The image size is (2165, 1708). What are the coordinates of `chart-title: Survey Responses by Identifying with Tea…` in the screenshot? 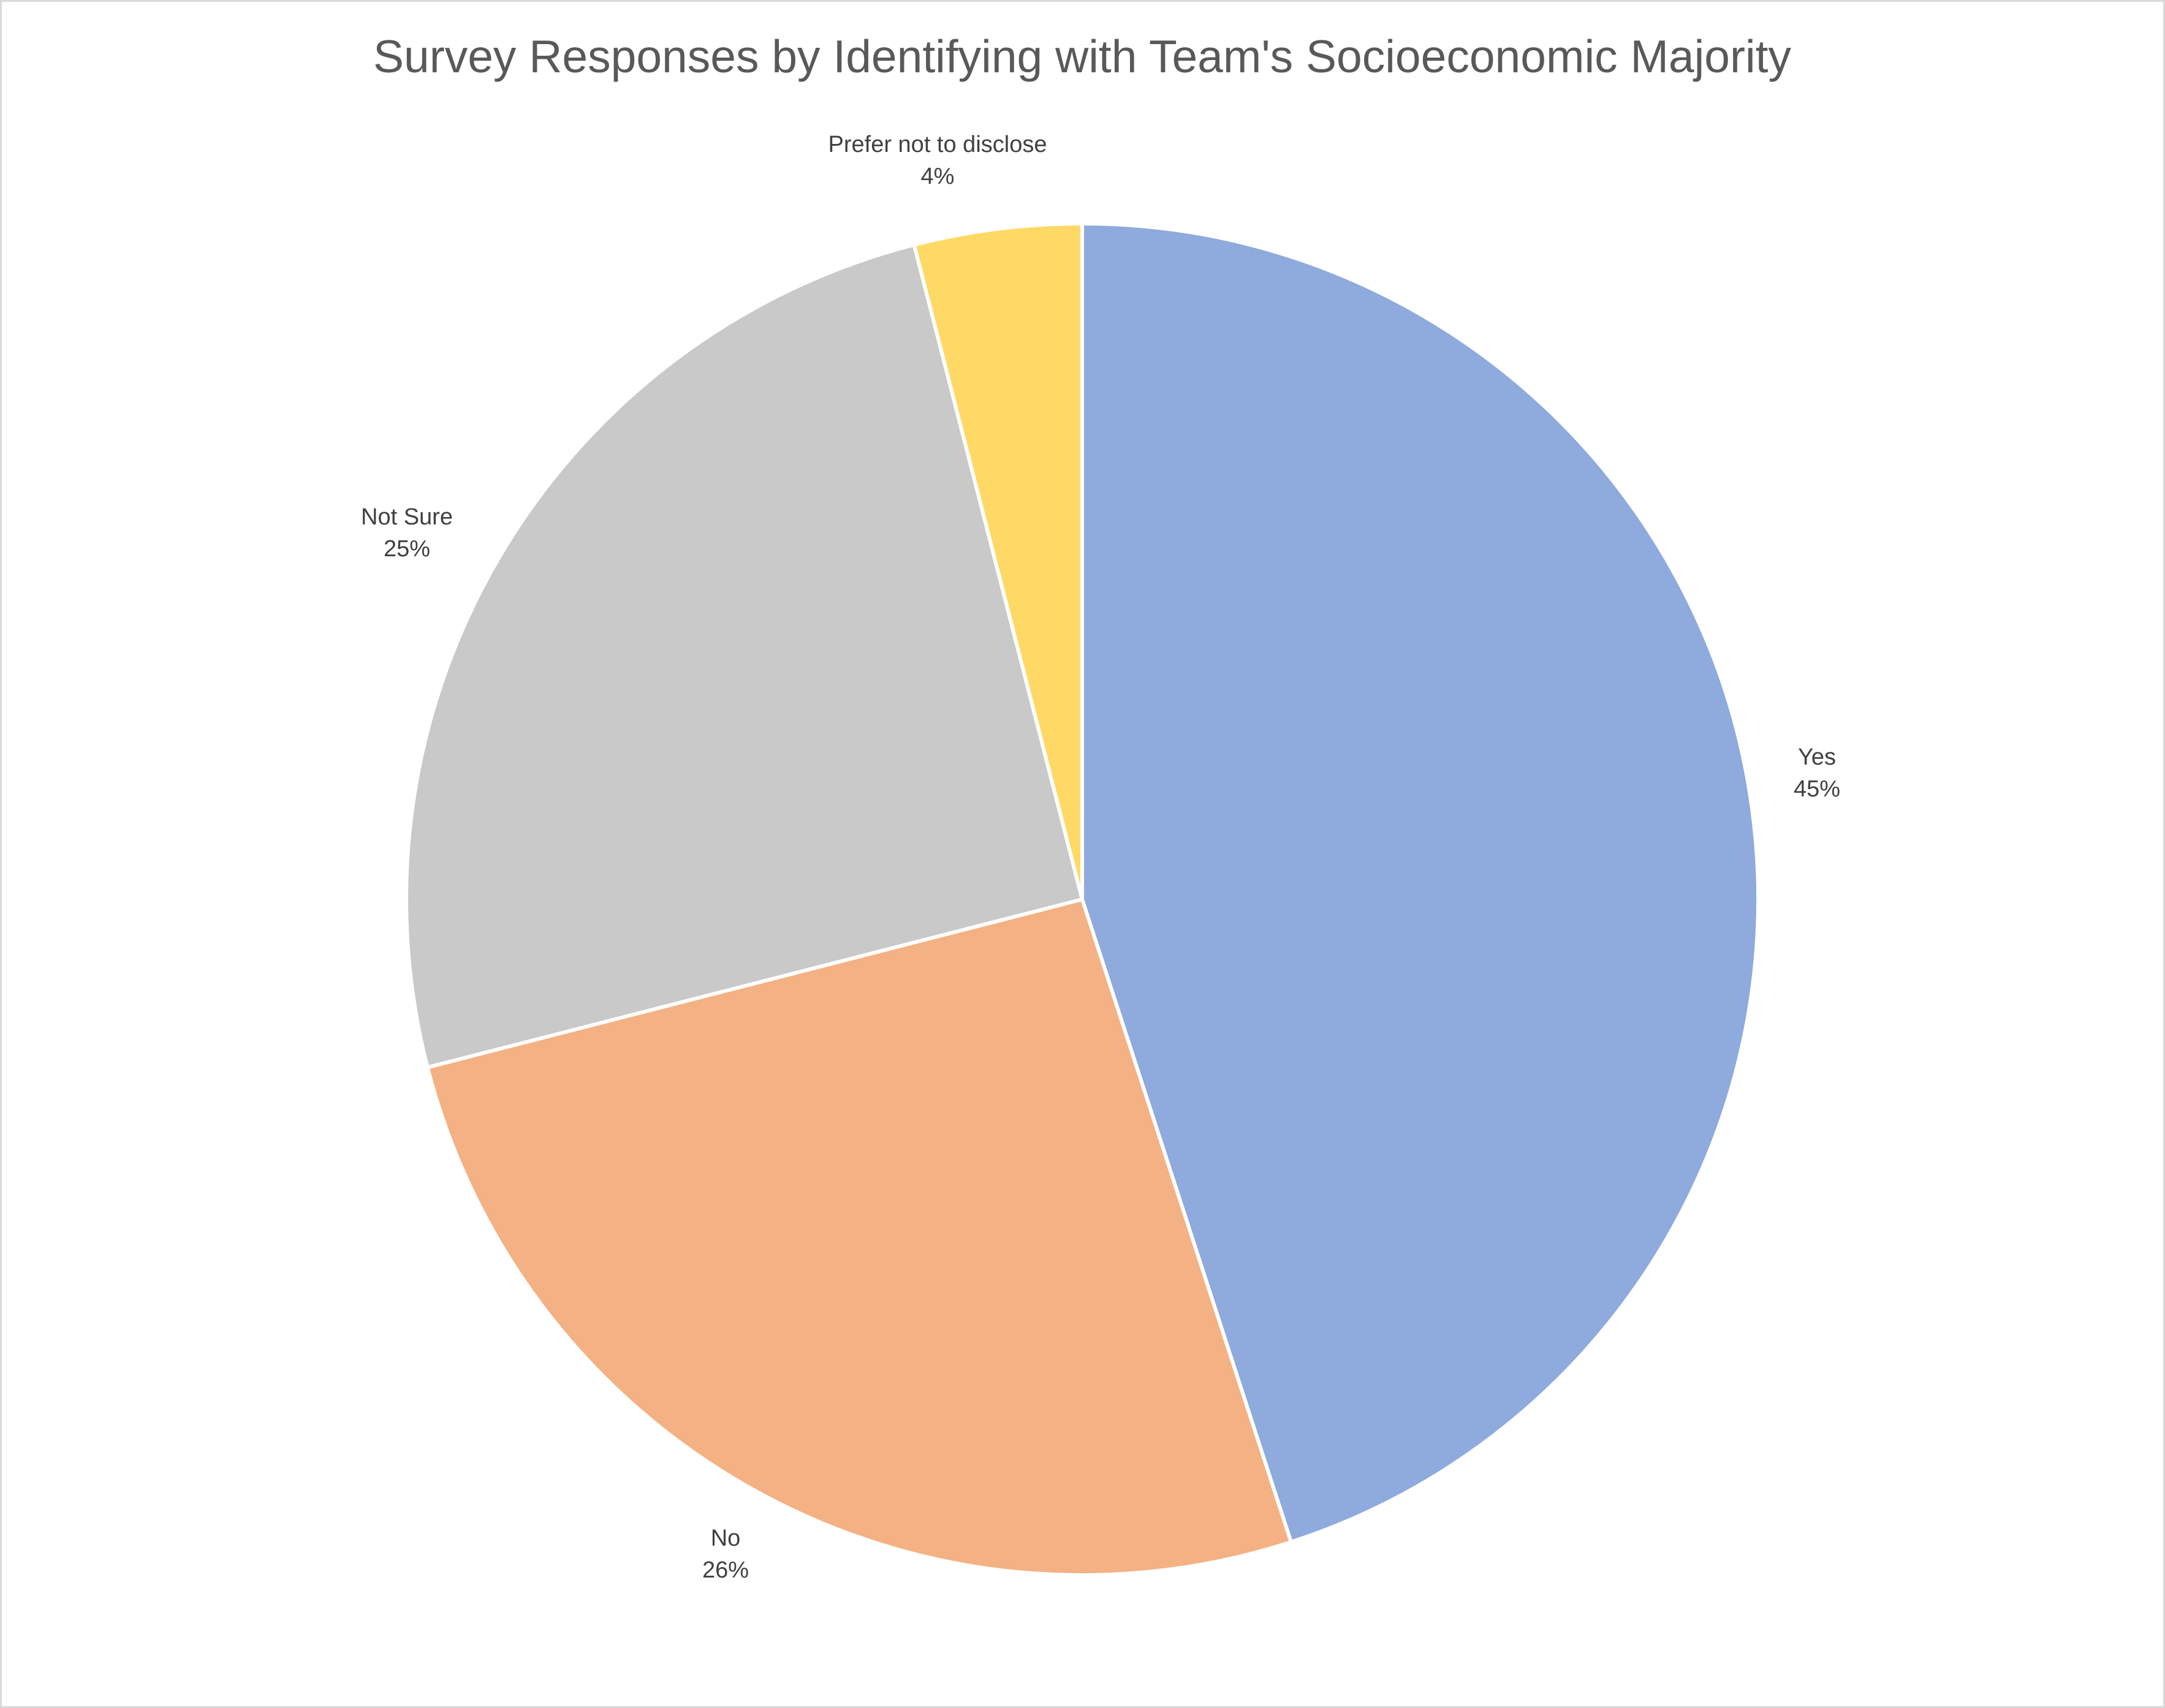 It's located at (1082, 57).